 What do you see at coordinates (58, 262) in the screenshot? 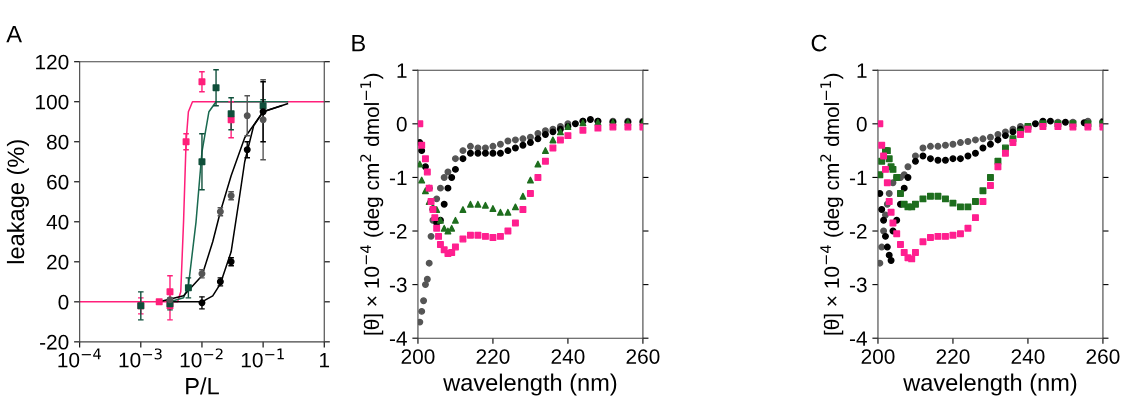
I see `y-tick-label: 20` at bounding box center [58, 262].